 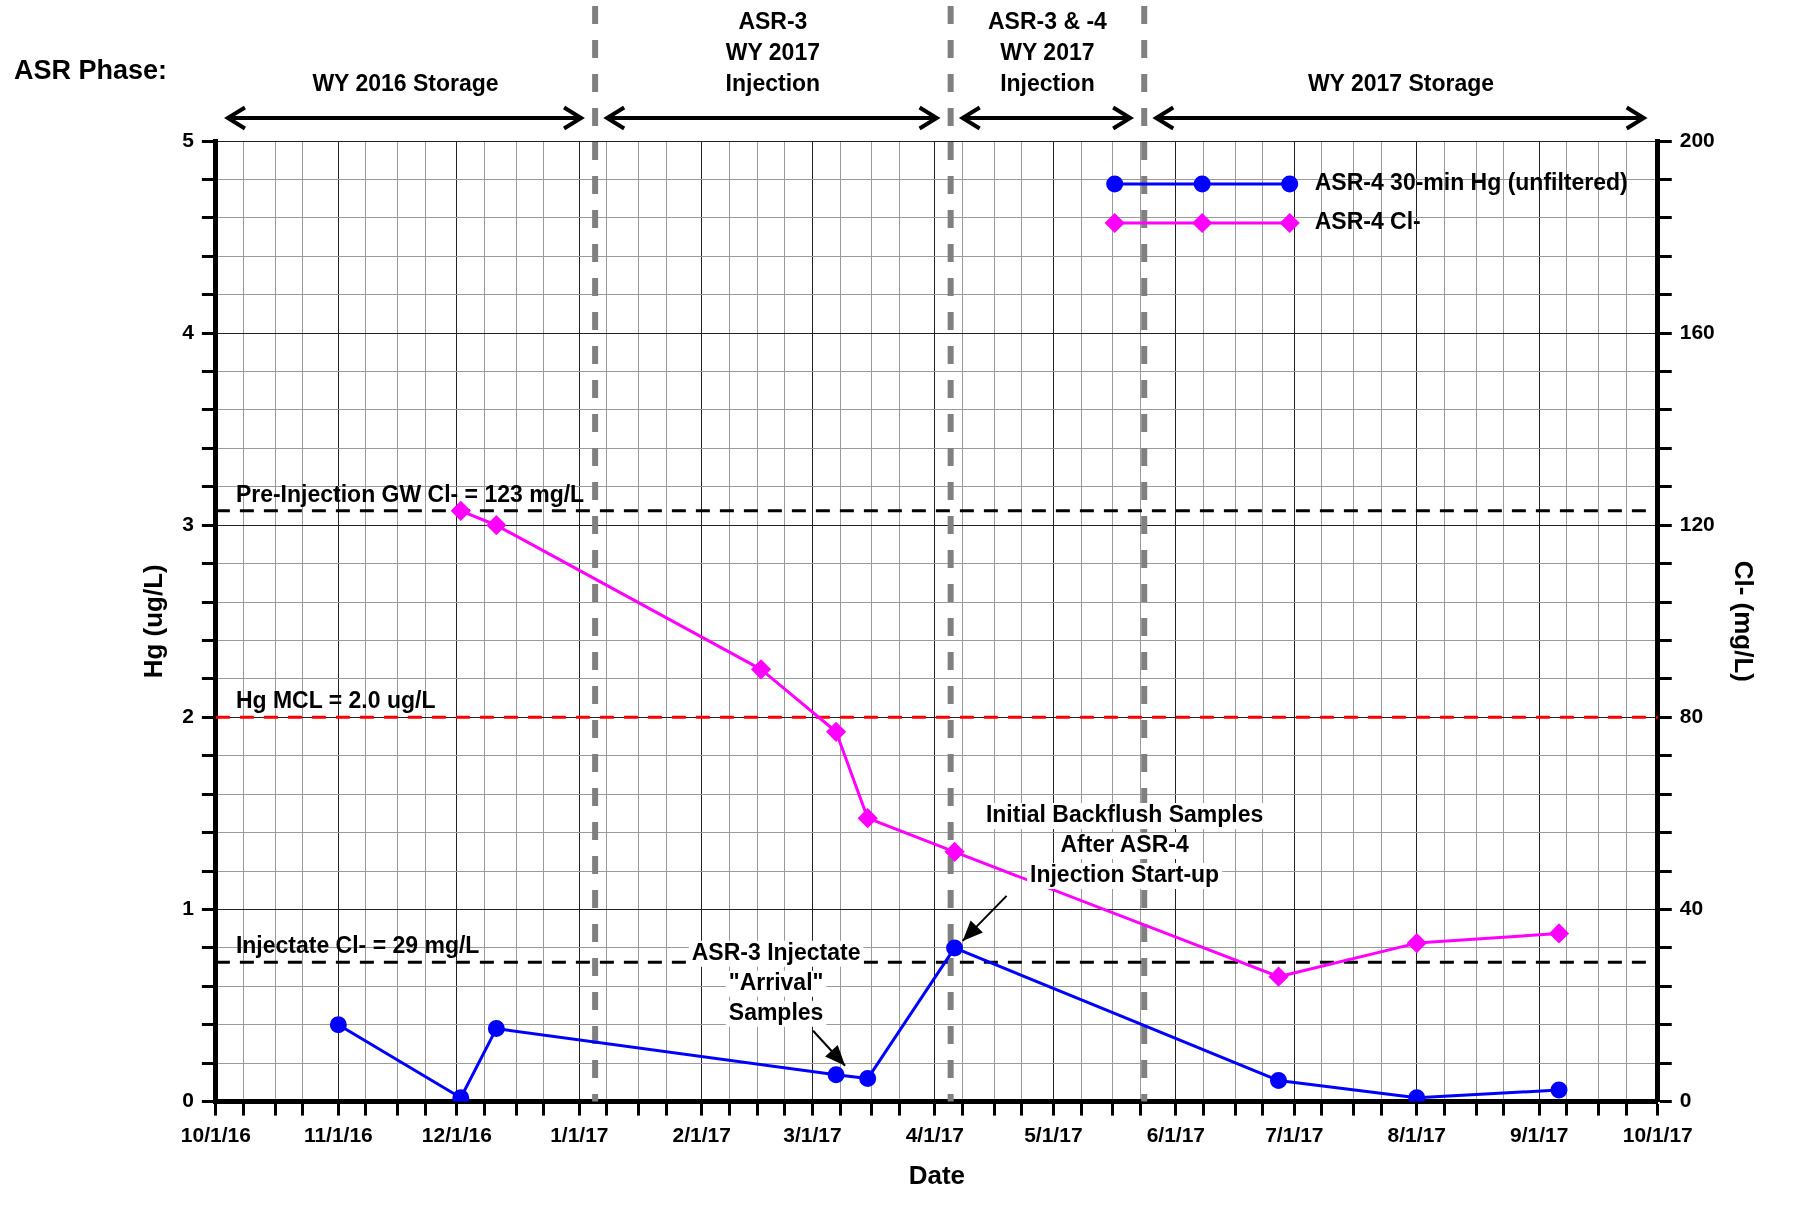 I want to click on y-tick-label: 0, so click(x=188, y=1100).